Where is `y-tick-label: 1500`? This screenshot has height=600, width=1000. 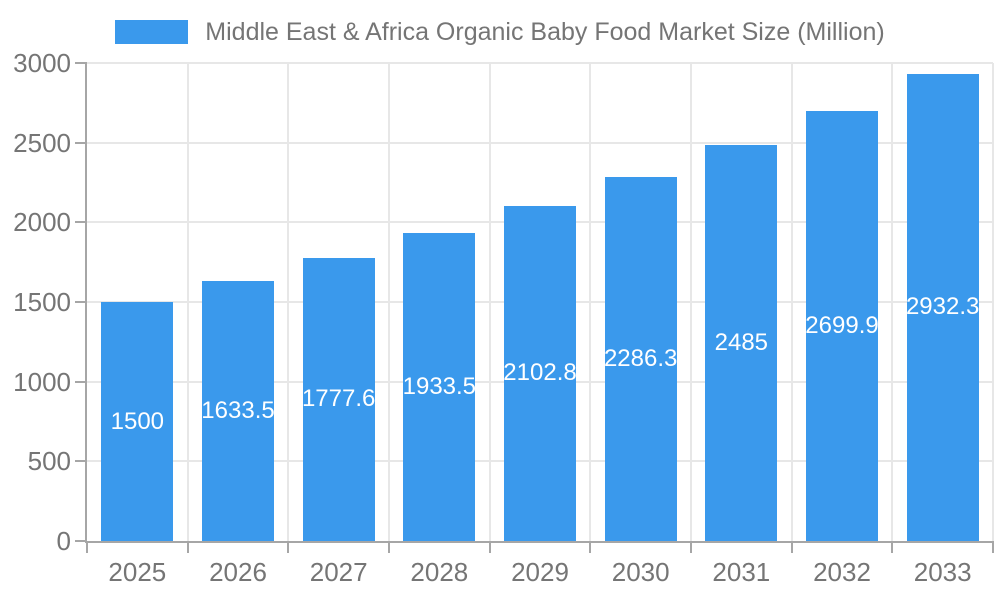
y-tick-label: 1500 is located at coordinates (42, 302).